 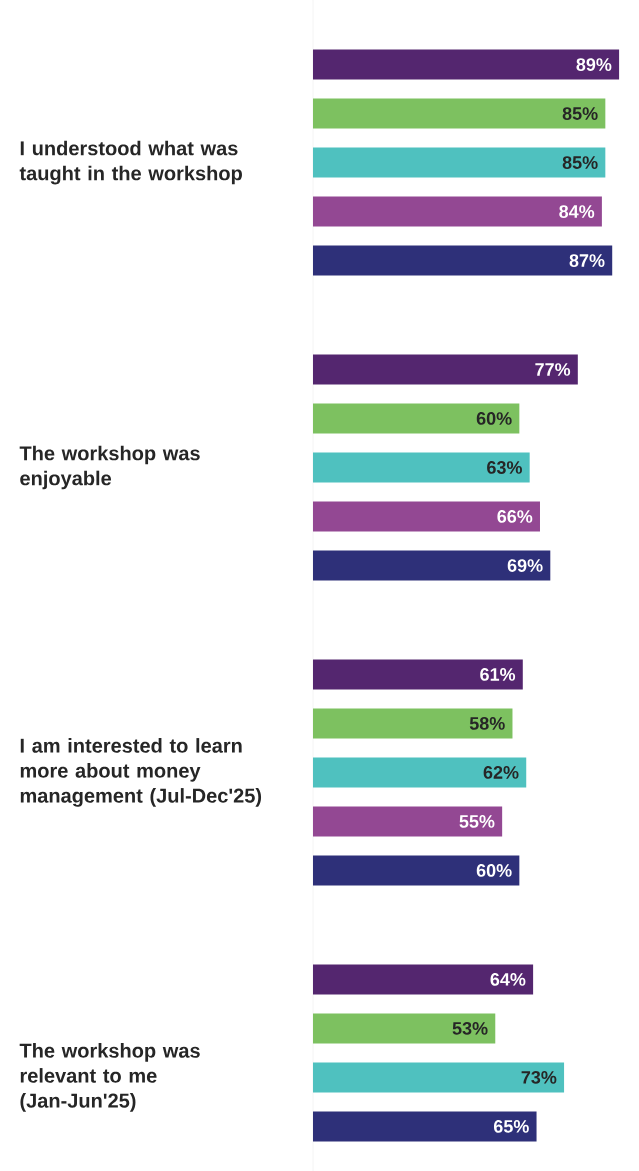 What do you see at coordinates (515, 516) in the screenshot?
I see `data-label: 66%` at bounding box center [515, 516].